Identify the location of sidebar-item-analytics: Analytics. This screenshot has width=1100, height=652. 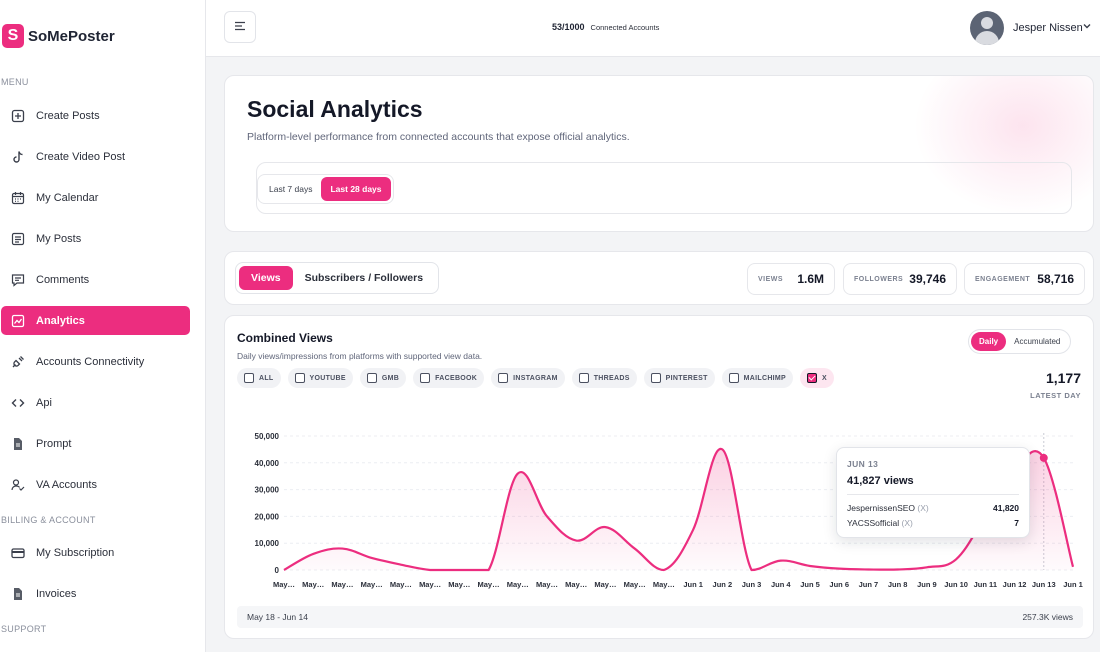
(95, 320).